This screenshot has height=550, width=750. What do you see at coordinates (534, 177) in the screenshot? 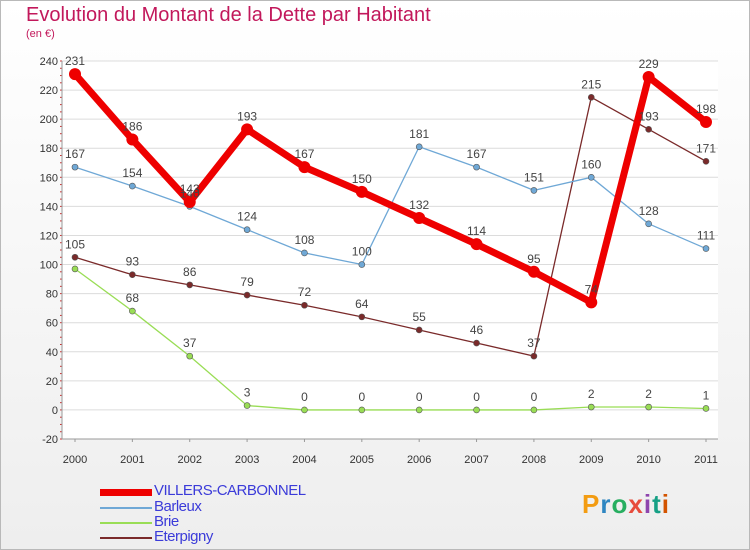
I see `data-label: 151` at bounding box center [534, 177].